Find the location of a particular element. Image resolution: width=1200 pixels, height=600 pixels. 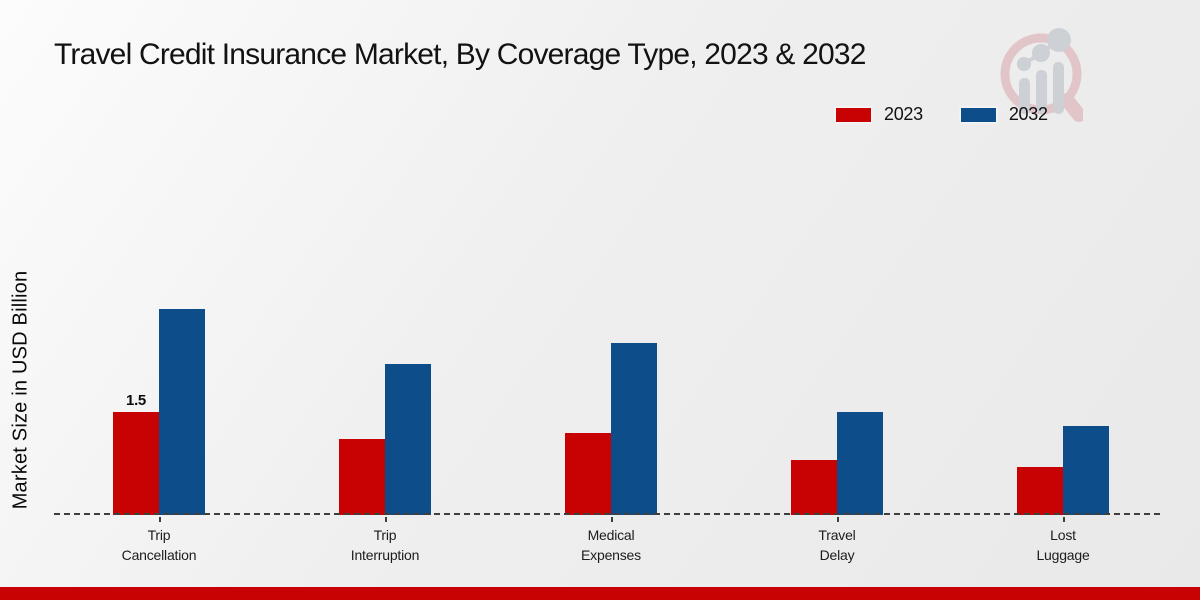

legend-swatch-2023 is located at coordinates (853, 114).